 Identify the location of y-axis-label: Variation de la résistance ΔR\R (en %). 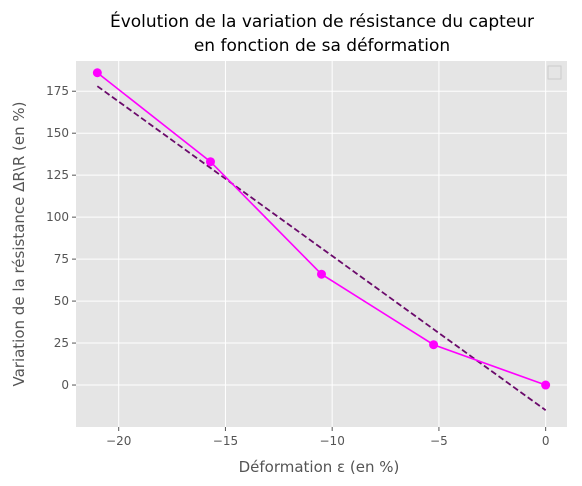
(19, 243).